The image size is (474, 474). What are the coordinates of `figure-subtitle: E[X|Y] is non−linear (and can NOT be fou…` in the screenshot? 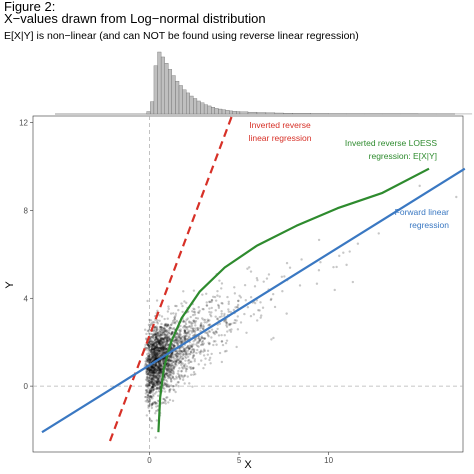 It's located at (181, 36).